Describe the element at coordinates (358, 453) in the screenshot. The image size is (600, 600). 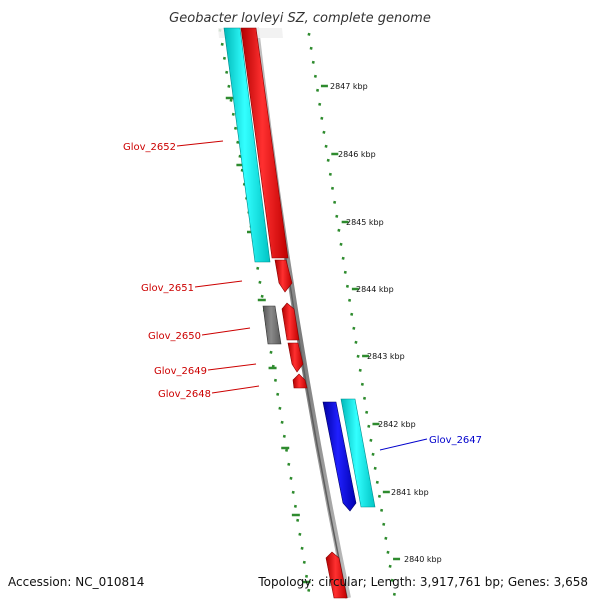
I see `feature-cyan-lower` at that location.